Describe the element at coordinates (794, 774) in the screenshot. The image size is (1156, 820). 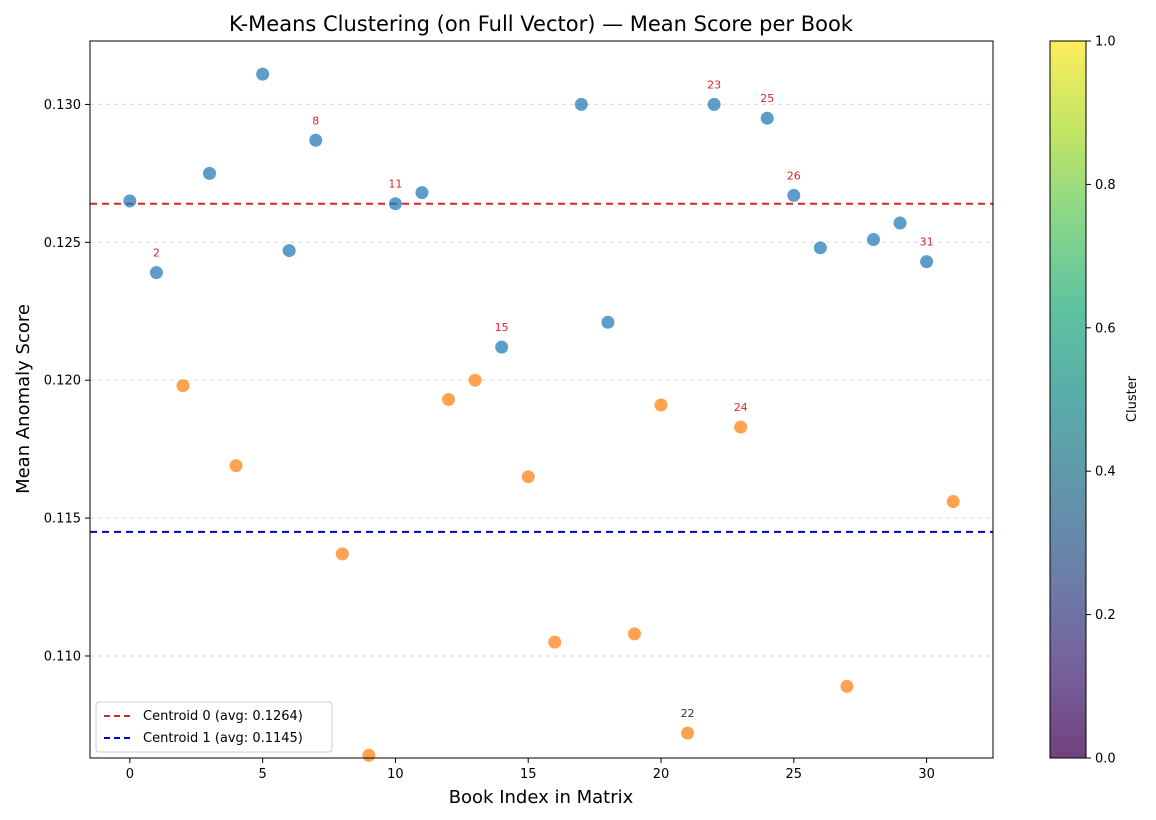
I see `x-tick-label: 25` at that location.